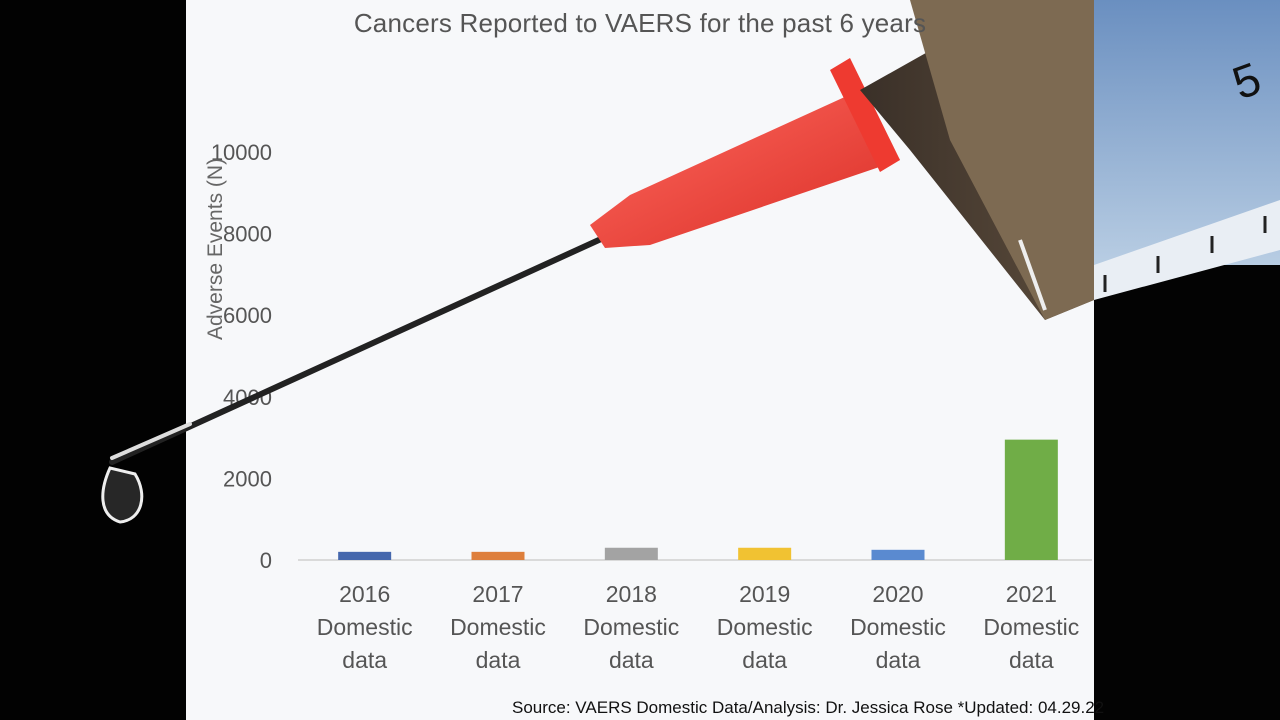 The image size is (1280, 720). What do you see at coordinates (631, 594) in the screenshot?
I see `x-tick-label: 2018` at bounding box center [631, 594].